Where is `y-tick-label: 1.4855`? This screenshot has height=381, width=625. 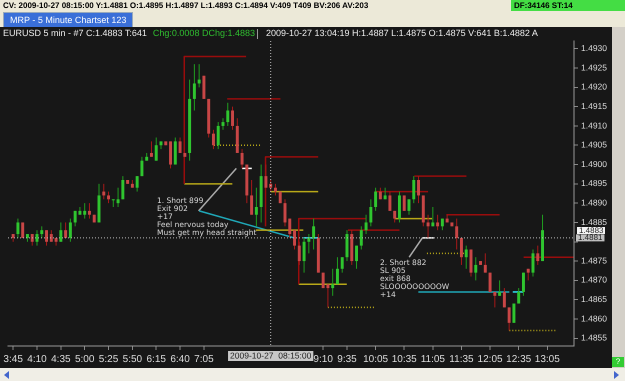 y-tick-label: 1.4855 is located at coordinates (594, 337).